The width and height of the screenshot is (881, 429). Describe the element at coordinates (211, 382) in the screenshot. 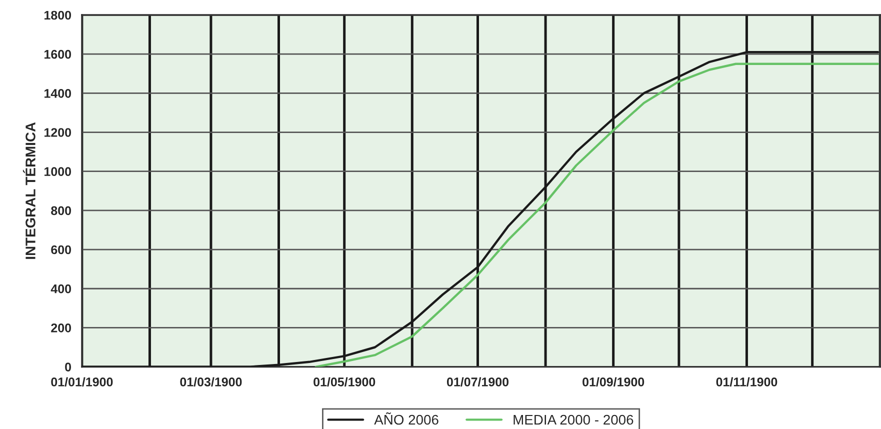

I see `x-tick-label: 01/03/1900` at that location.